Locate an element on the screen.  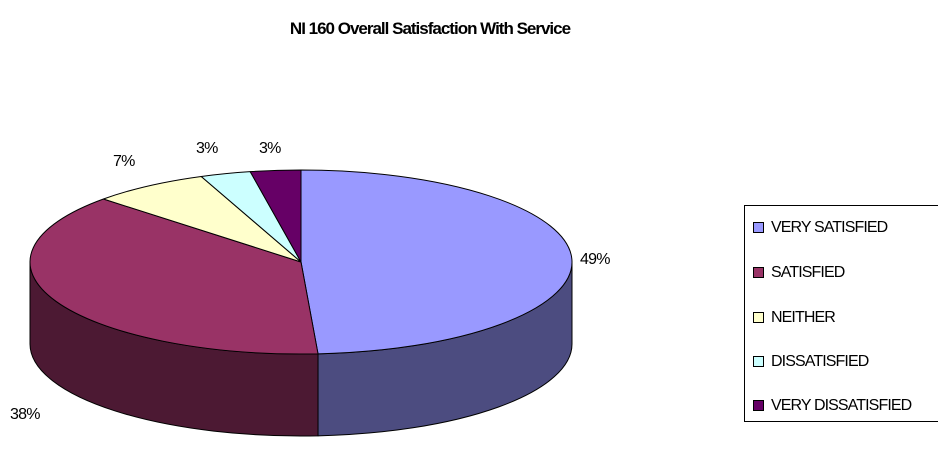
pie-slice-satisfied is located at coordinates (174, 276).